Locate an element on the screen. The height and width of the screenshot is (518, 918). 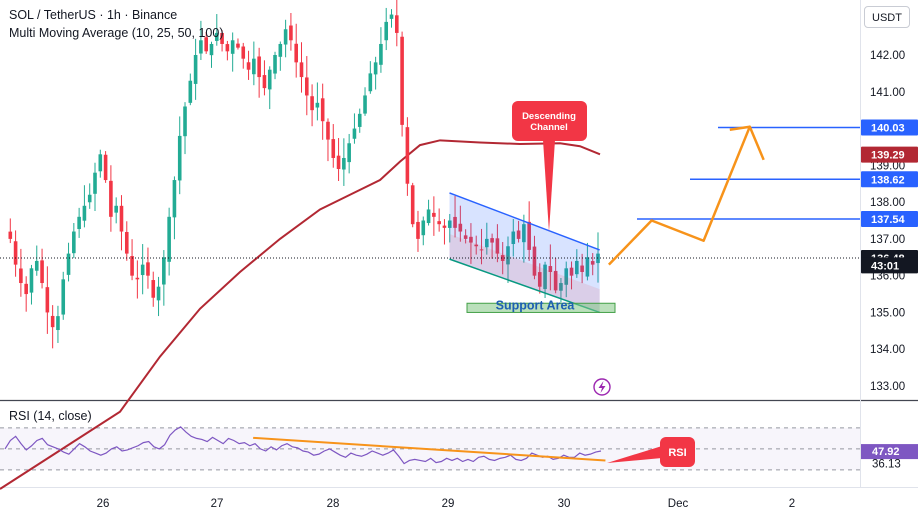
price-badge-label: 138.62 is located at coordinates (888, 180).